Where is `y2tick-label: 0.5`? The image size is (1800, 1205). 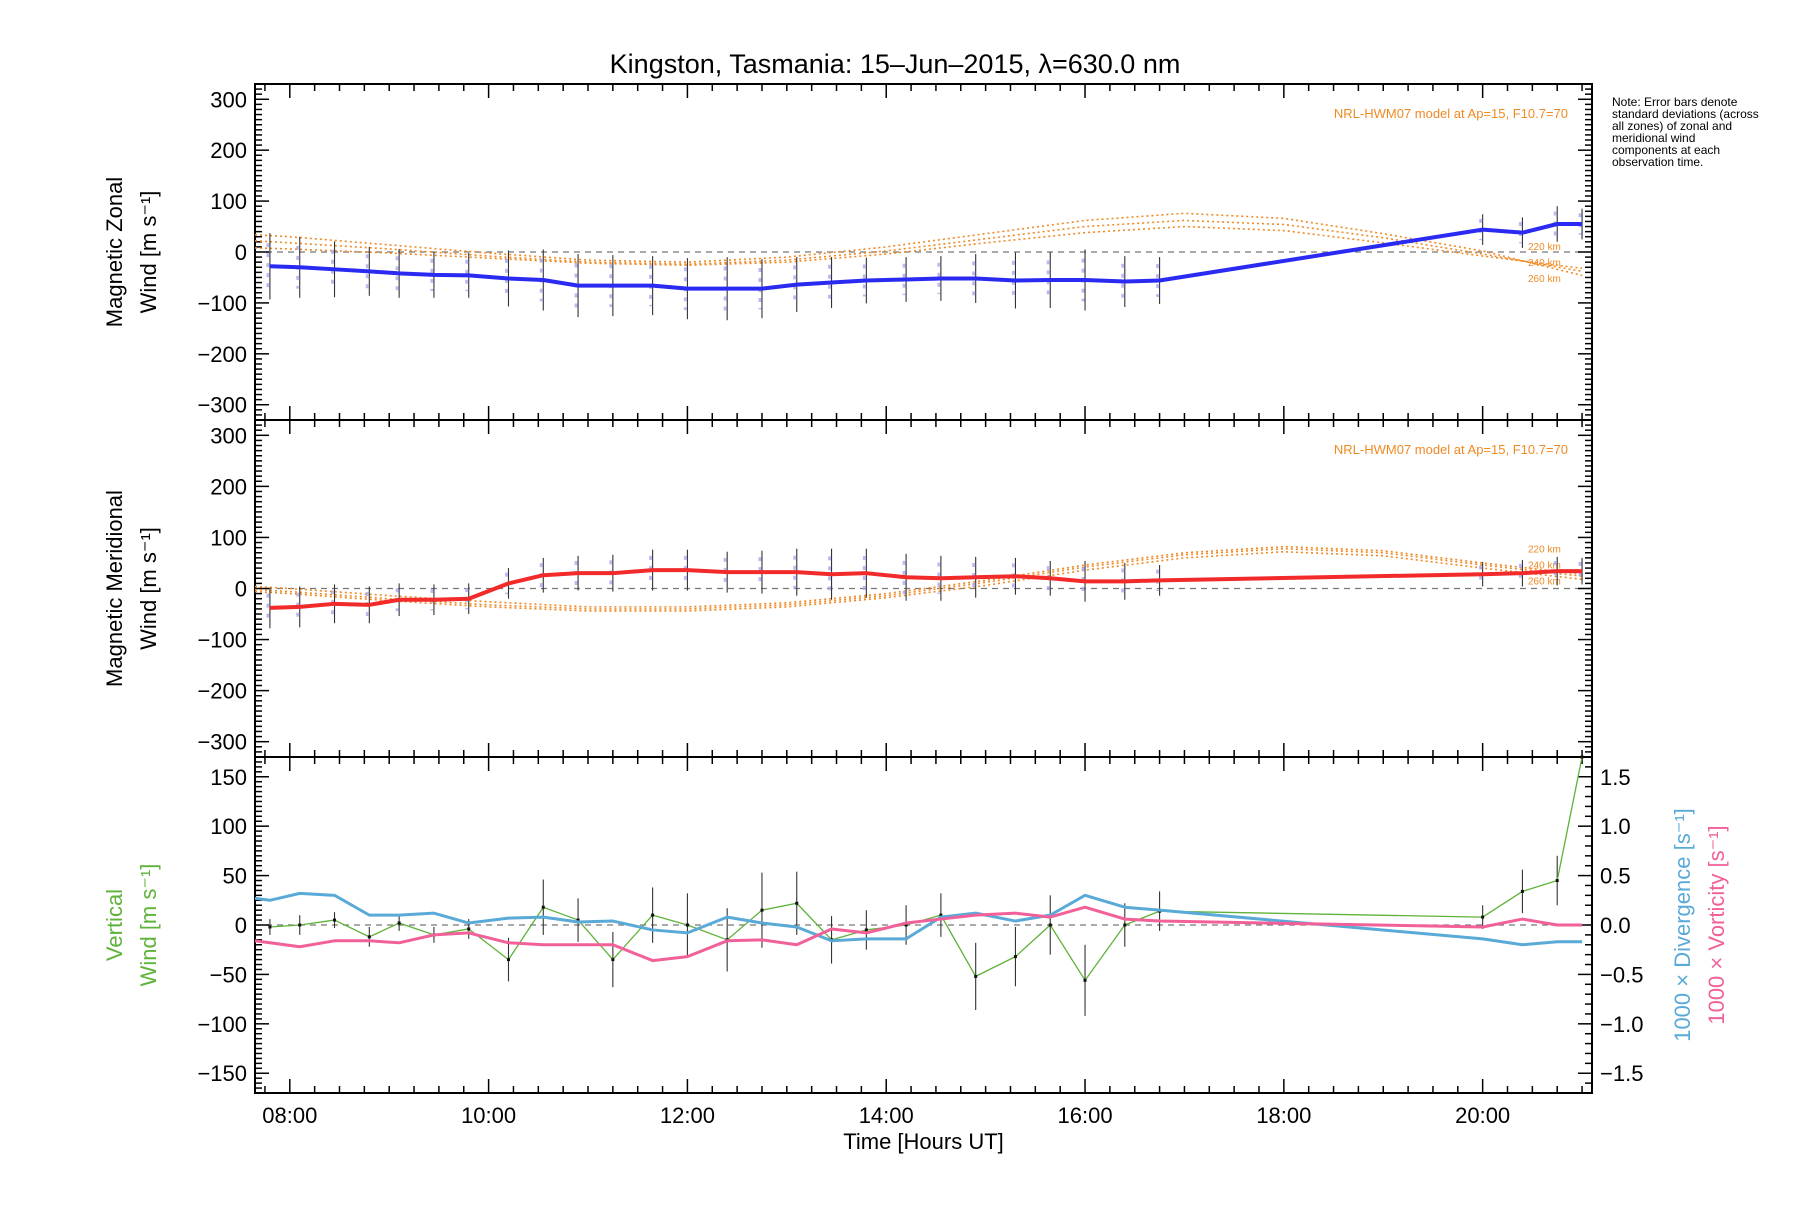 y2tick-label: 0.5 is located at coordinates (1615, 876).